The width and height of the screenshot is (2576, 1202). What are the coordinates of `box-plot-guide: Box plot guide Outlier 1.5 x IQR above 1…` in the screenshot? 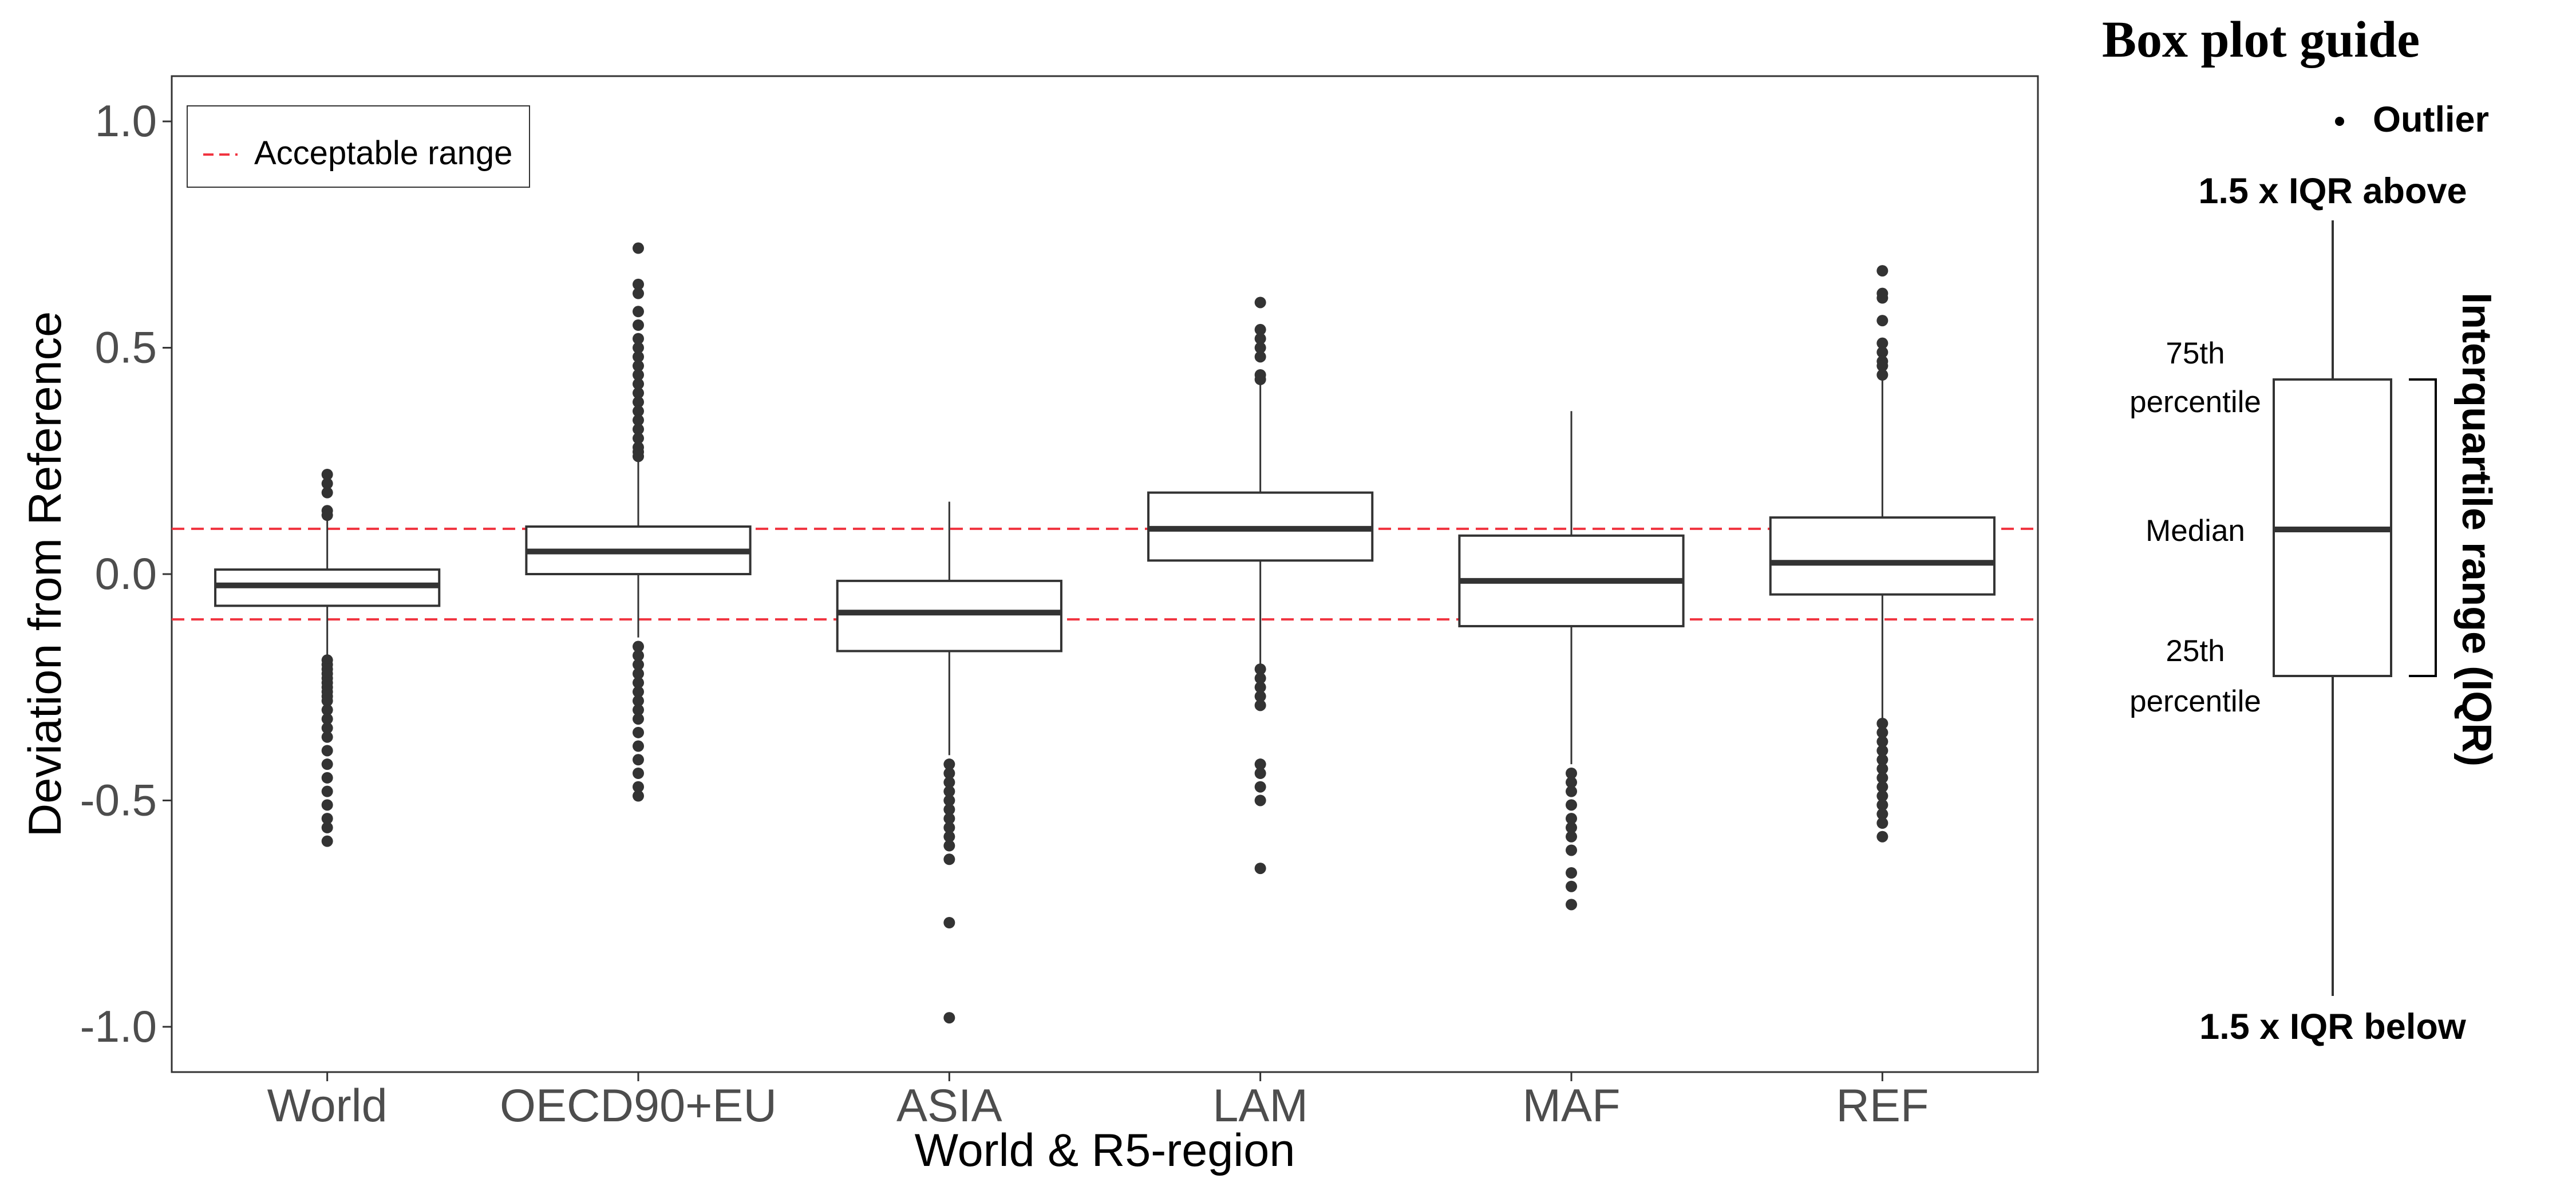 It's located at (2300, 529).